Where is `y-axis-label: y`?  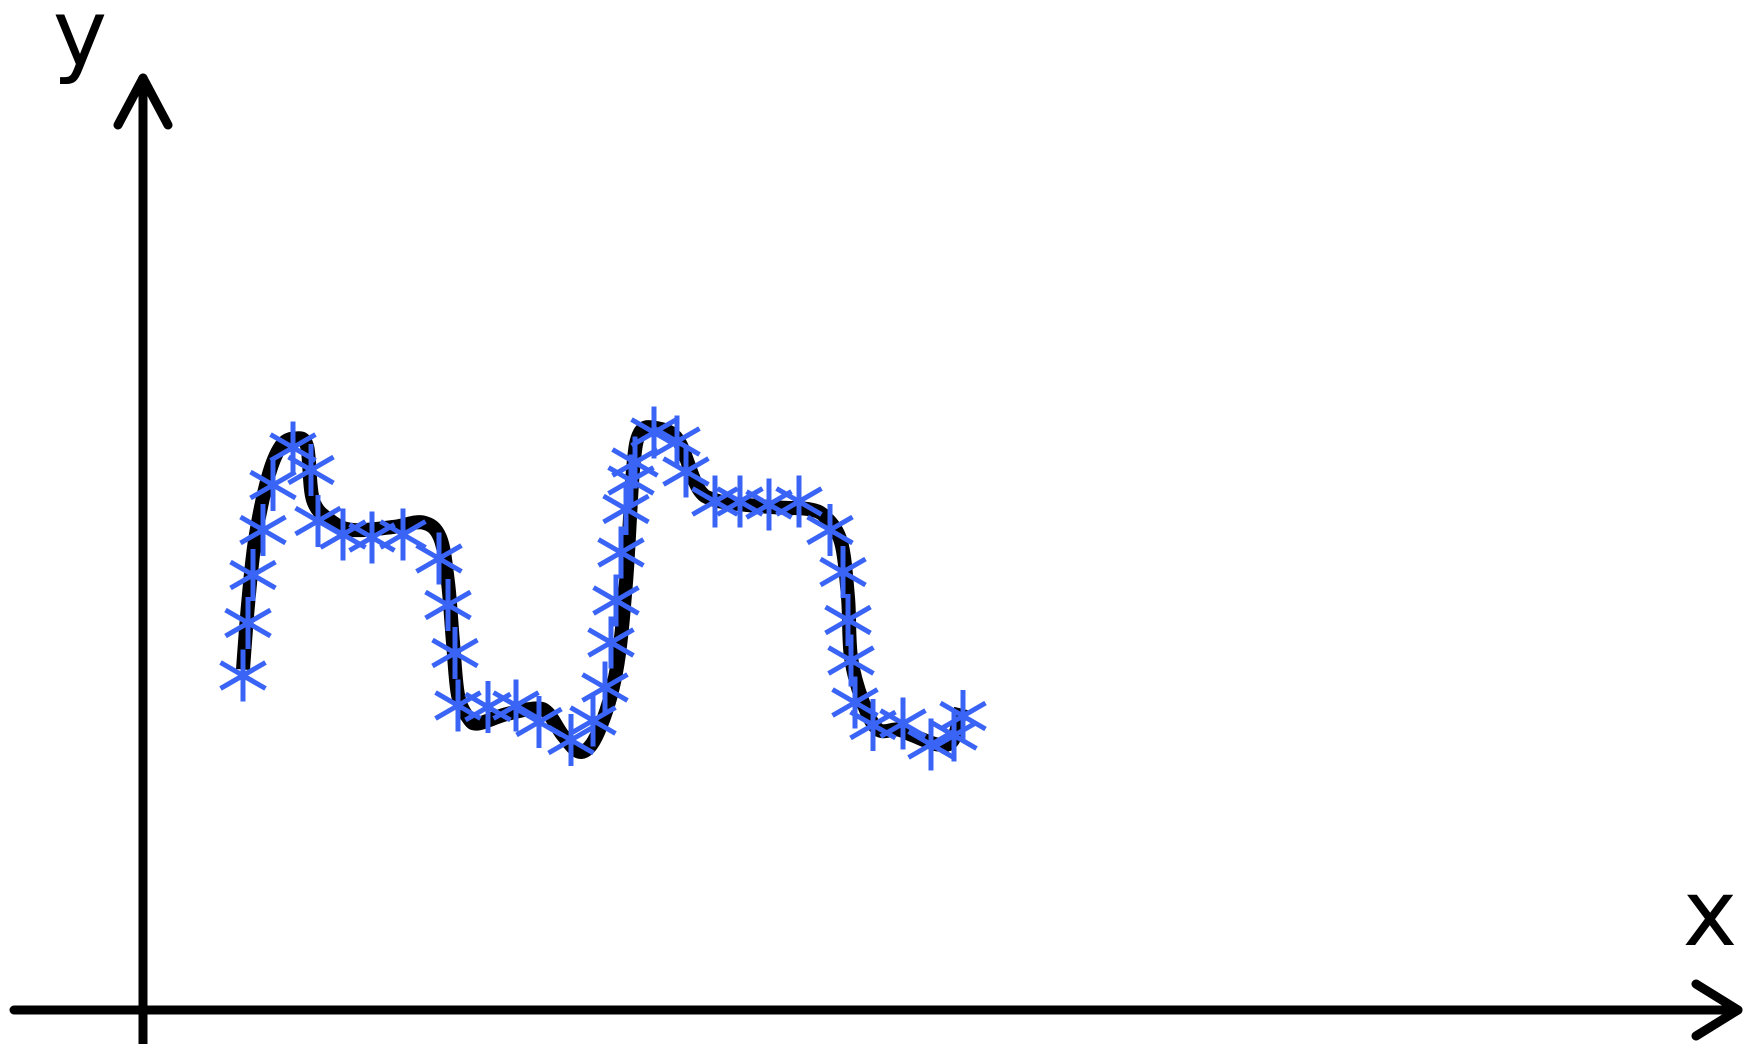
y-axis-label: y is located at coordinates (80, 43).